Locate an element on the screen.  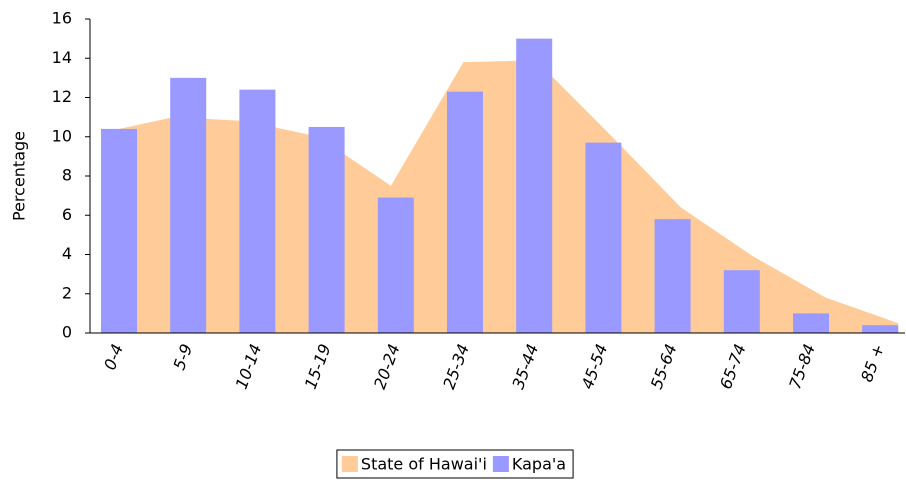
x-tick-label: 45-54 is located at coordinates (595, 366).